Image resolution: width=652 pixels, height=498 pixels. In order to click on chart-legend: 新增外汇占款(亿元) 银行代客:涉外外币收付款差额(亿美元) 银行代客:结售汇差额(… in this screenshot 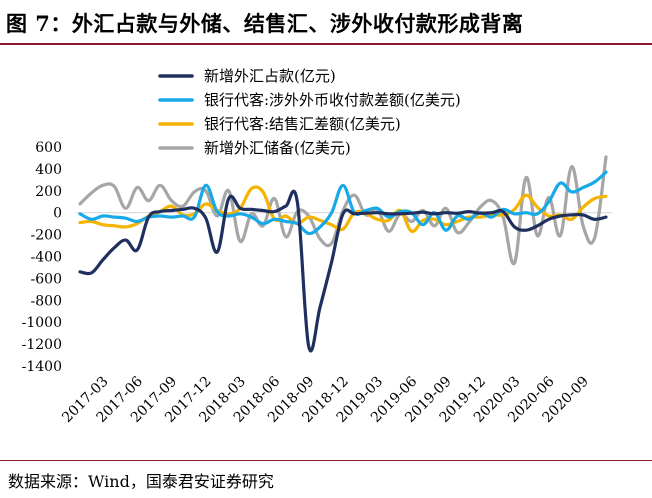, I will do `click(309, 112)`.